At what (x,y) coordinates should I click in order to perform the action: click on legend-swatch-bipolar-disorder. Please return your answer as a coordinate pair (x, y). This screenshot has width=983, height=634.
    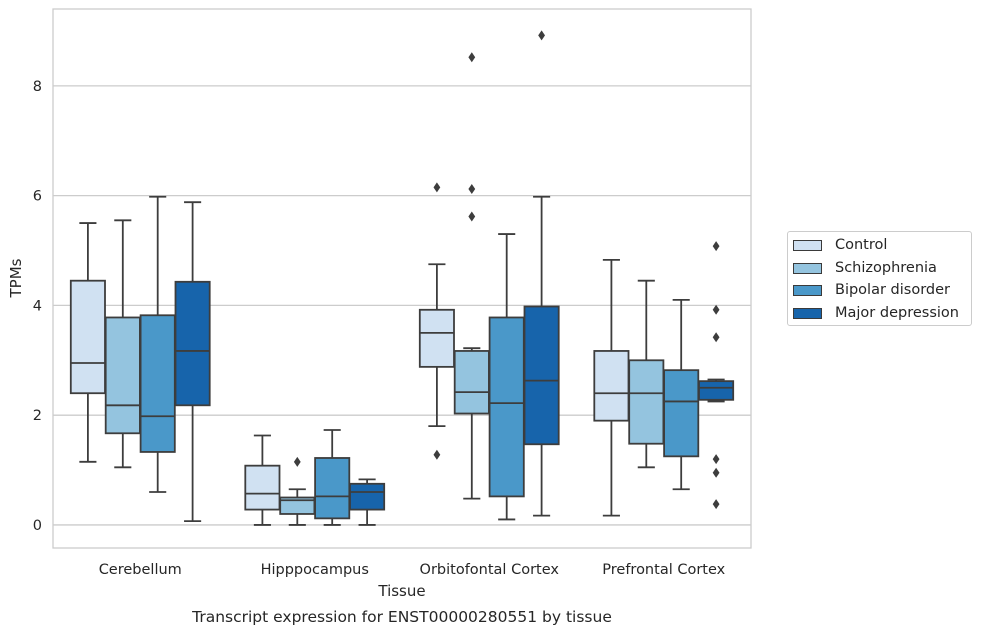
    Looking at the image, I should click on (807, 290).